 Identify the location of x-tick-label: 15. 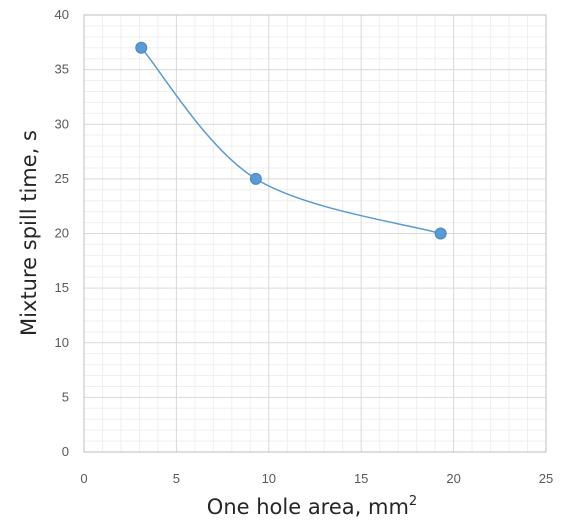
(361, 478).